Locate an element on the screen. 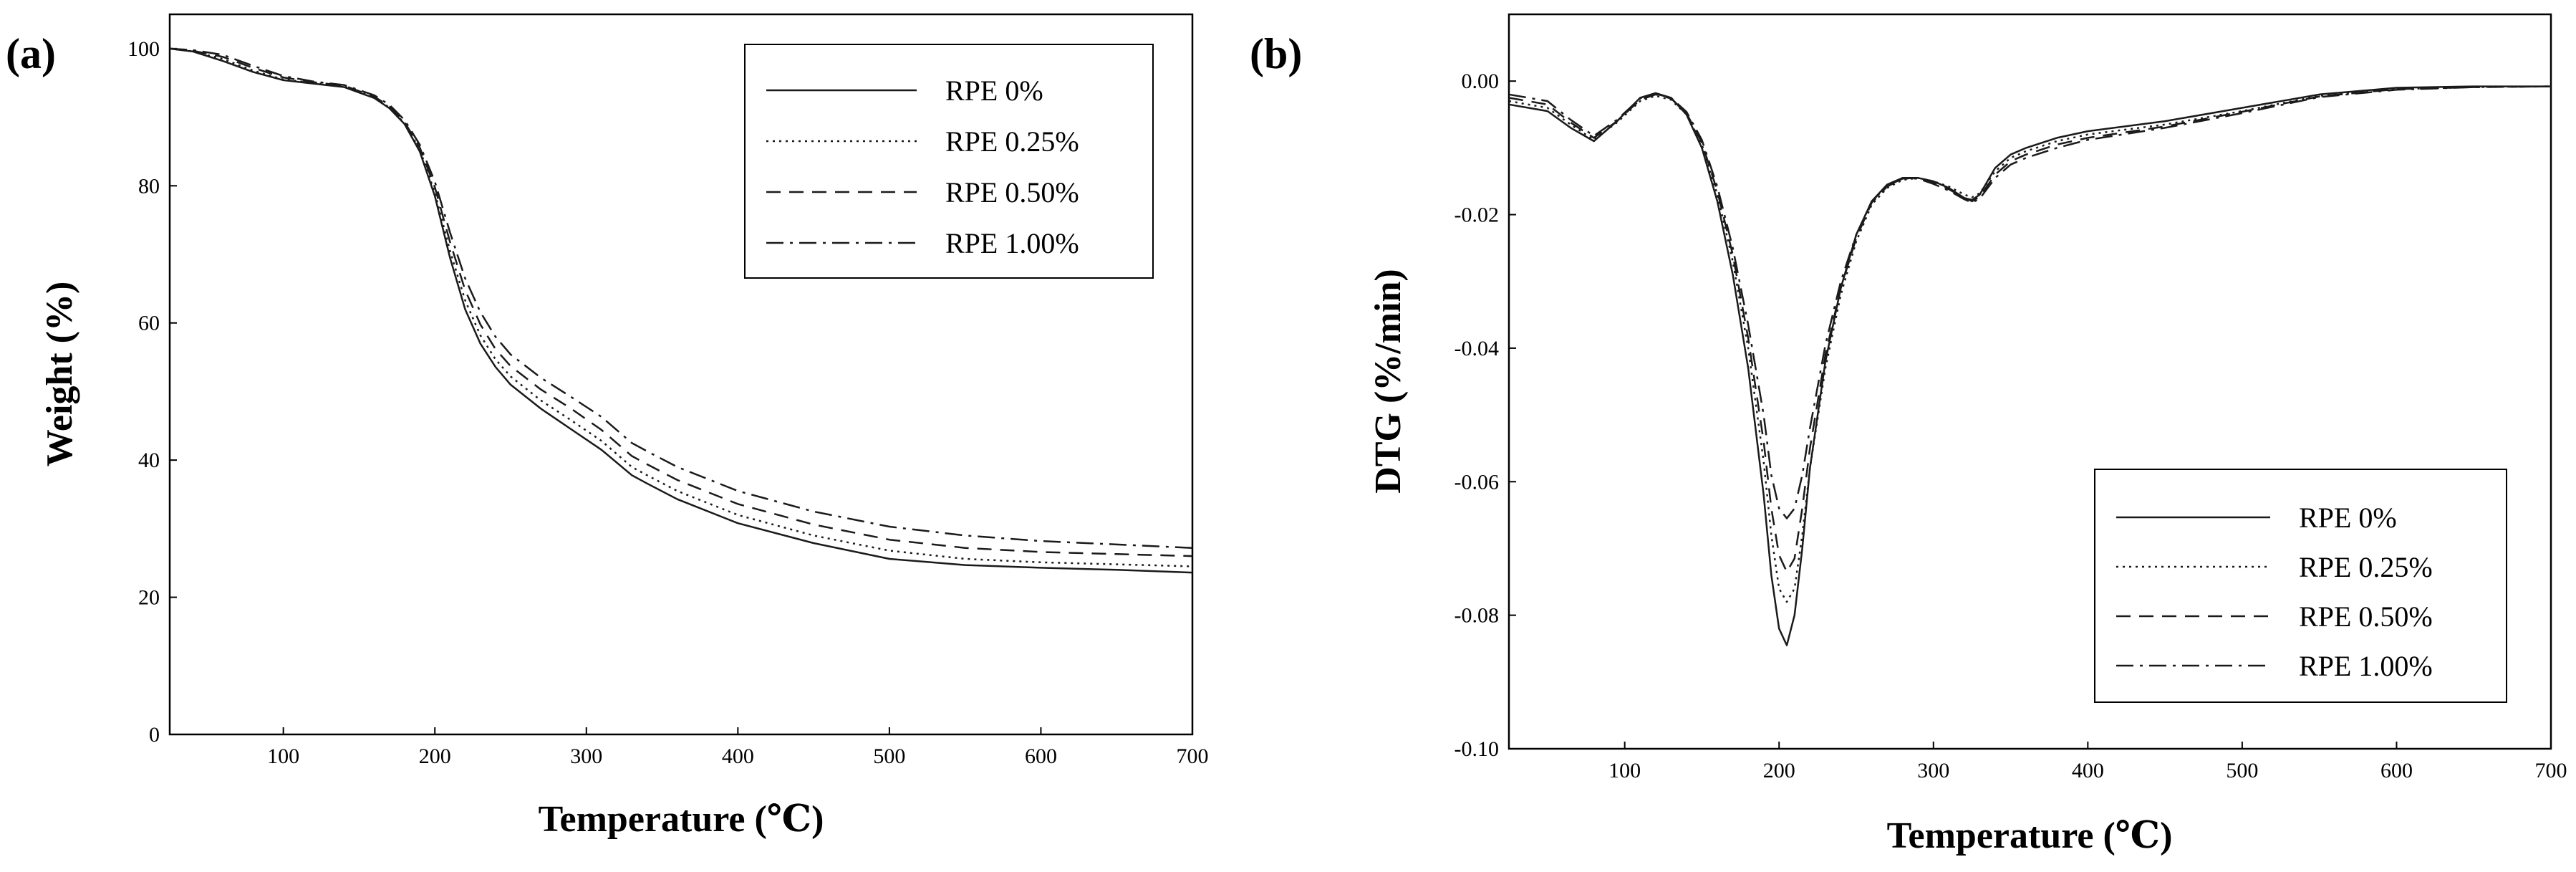 Image resolution: width=2576 pixels, height=872 pixels. y-tick-label-a-5: 100 is located at coordinates (143, 49).